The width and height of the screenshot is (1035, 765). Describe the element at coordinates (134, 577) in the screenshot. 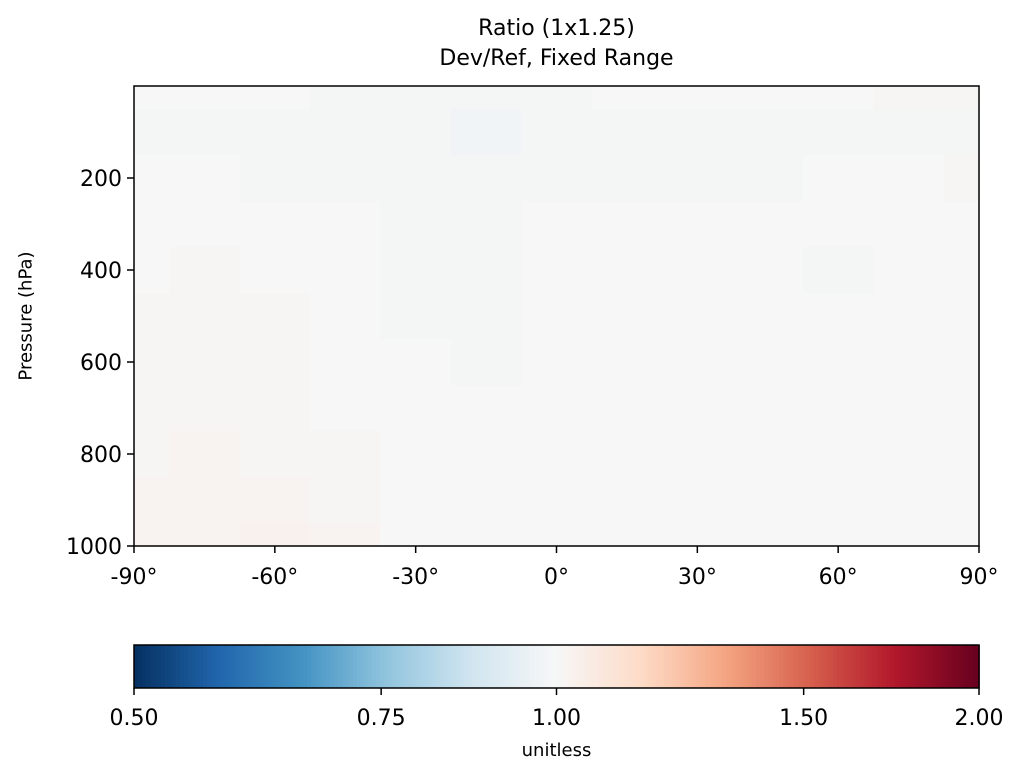

I see `x-tick-label: -90°` at that location.